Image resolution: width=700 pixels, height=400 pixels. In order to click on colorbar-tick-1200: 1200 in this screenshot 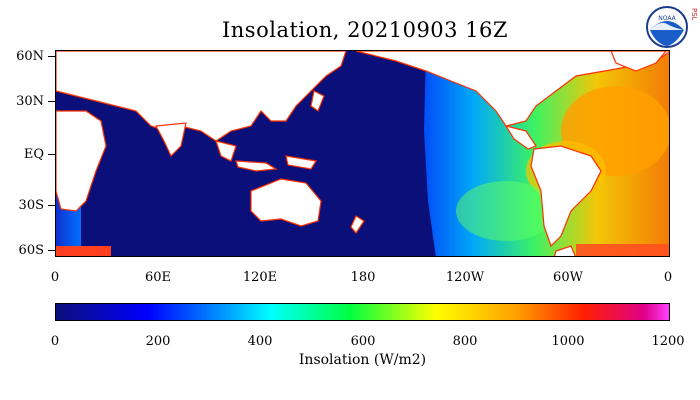, I will do `click(668, 341)`.